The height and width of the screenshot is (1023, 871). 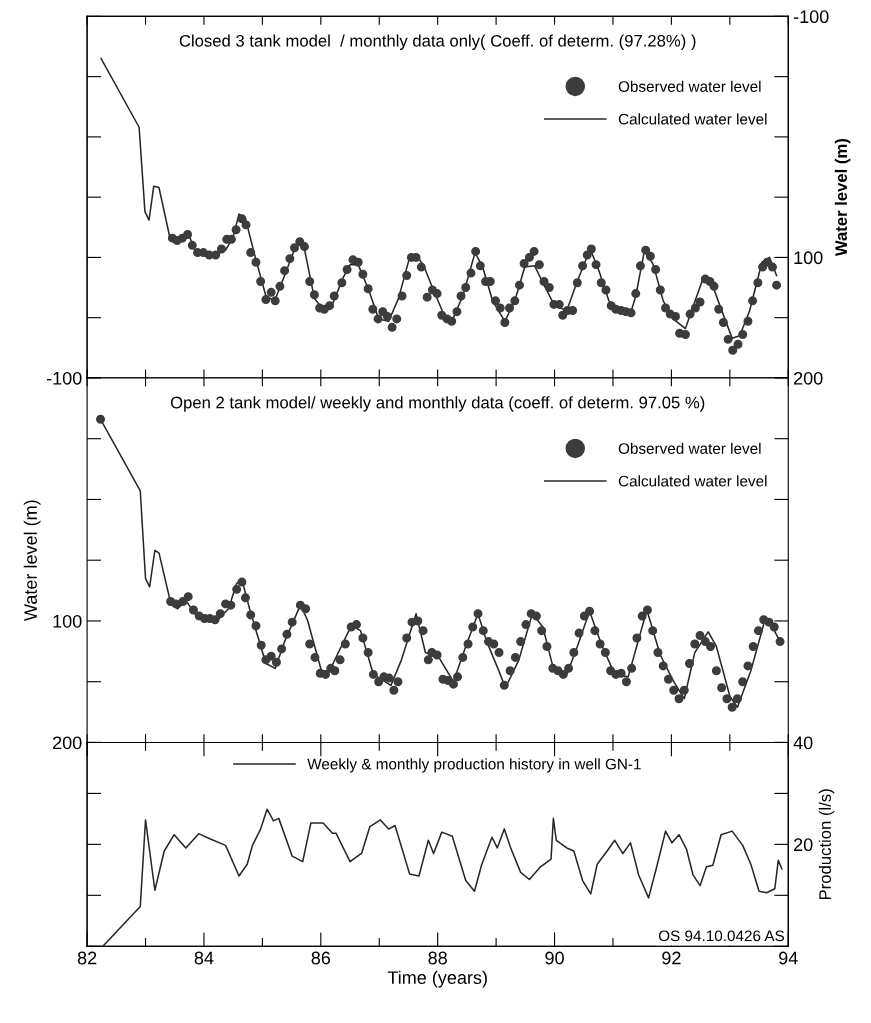 I want to click on text: Open 2 tank model/ weekly and monthly data (coeff. of determ. 97.05 %), so click(x=437, y=404).